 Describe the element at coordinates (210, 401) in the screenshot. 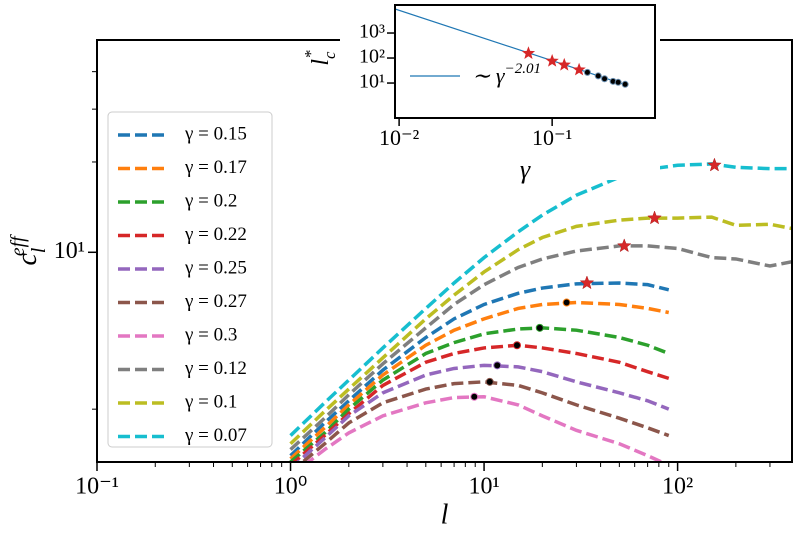

I see `legend-label: γ = 0.1` at that location.